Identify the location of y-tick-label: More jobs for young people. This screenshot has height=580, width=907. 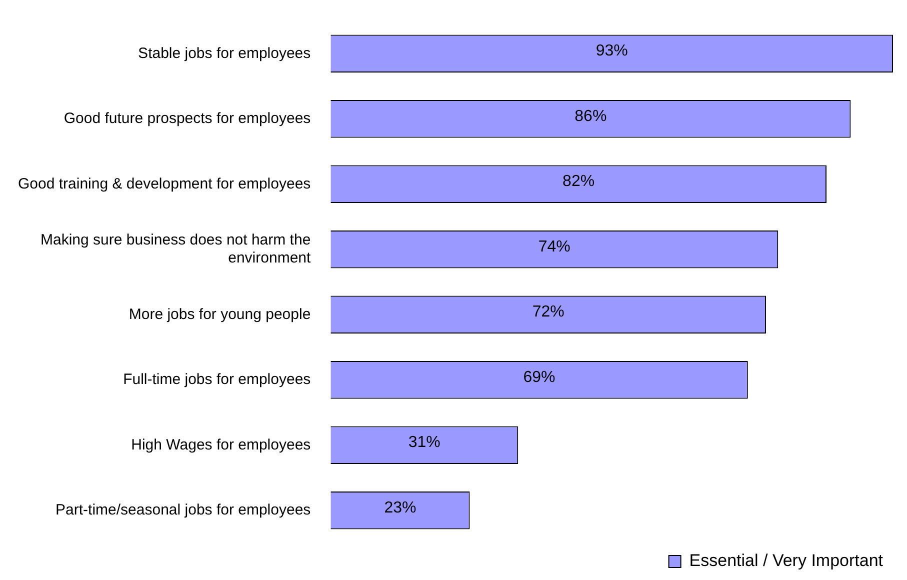
(219, 314).